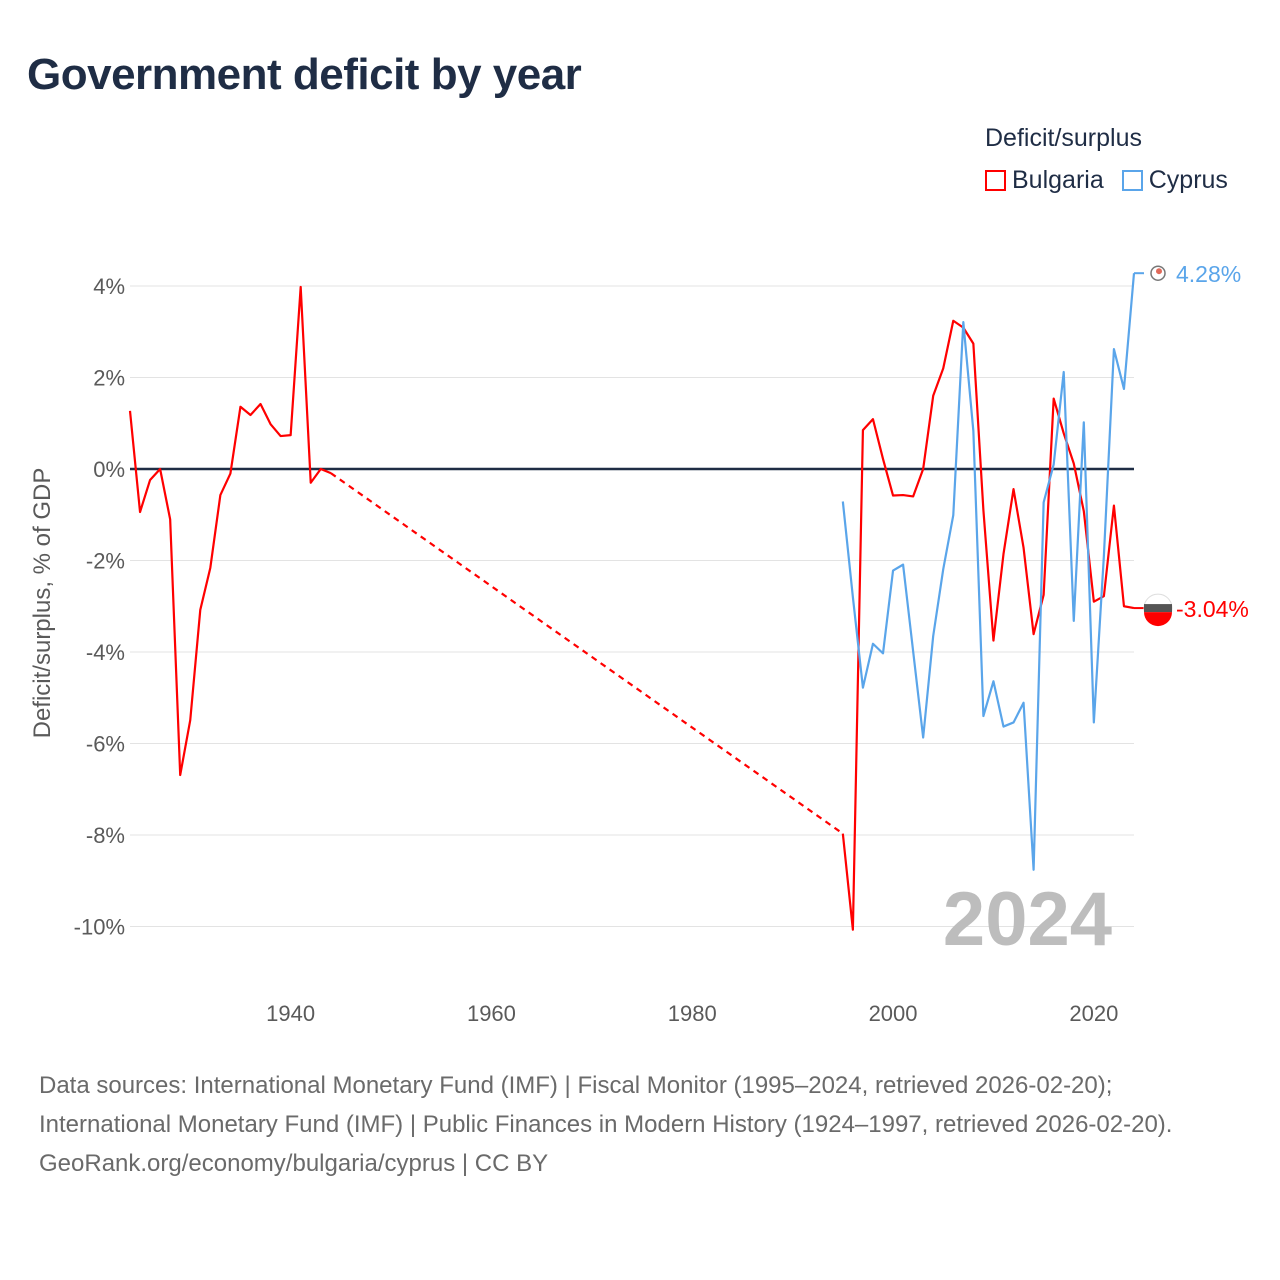  What do you see at coordinates (109, 469) in the screenshot?
I see `y-tick-label: 0%` at bounding box center [109, 469].